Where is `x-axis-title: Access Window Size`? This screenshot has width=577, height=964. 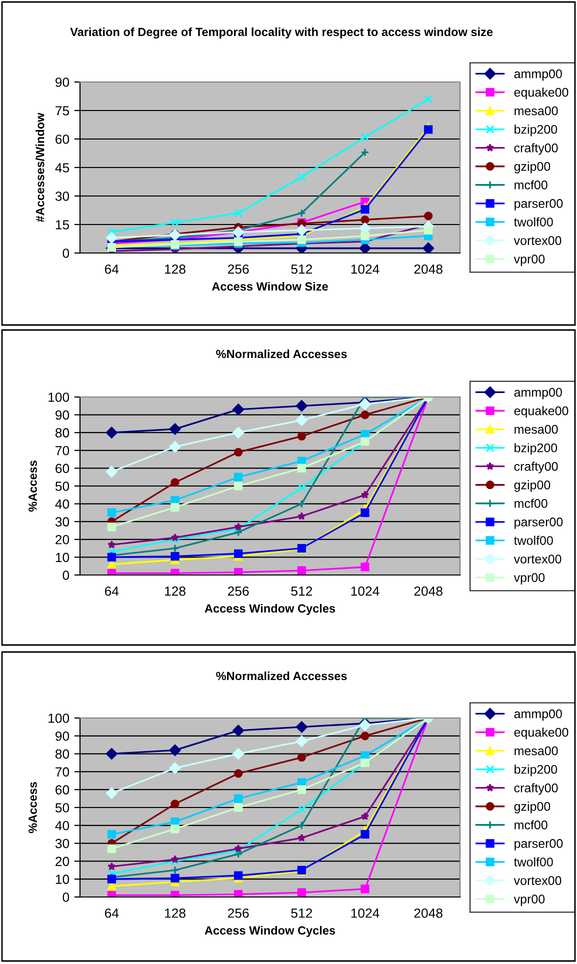
x-axis-title: Access Window Size is located at coordinates (270, 286).